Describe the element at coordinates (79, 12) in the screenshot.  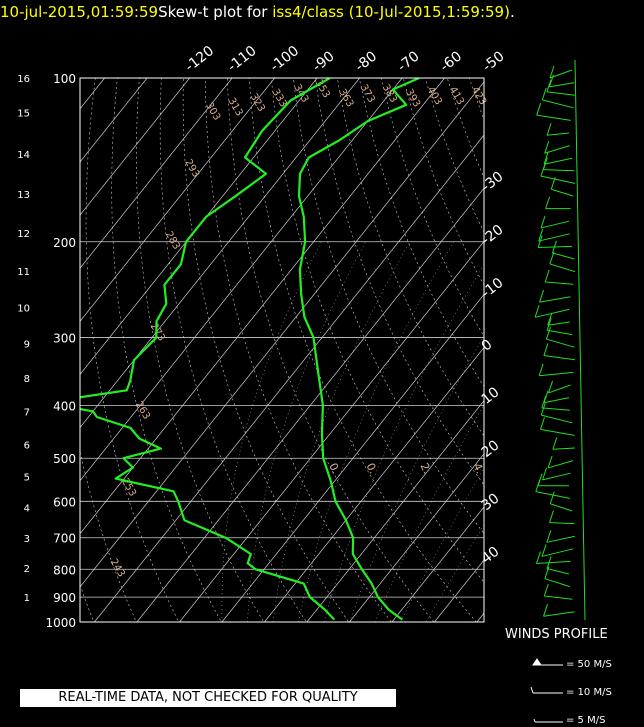
I see `title-date: 10-jul-2015,01:59:59` at that location.